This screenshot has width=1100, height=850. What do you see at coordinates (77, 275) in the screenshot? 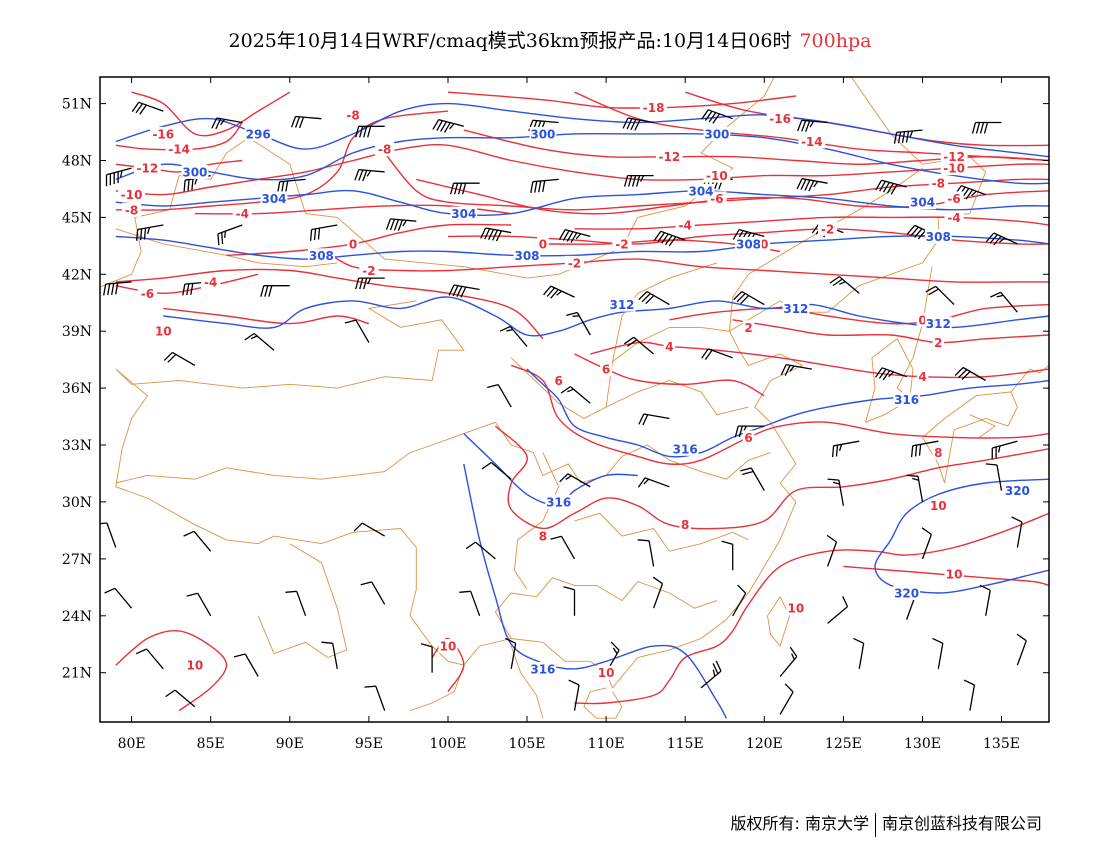
I see `lat-tick-label: 42N` at bounding box center [77, 275].